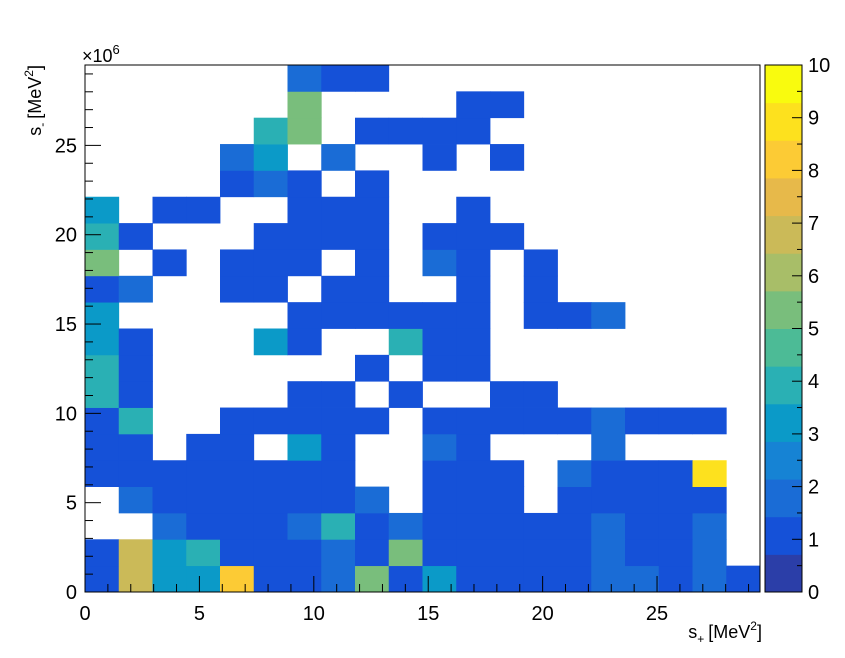 The image size is (845, 658). Describe the element at coordinates (657, 614) in the screenshot. I see `x-tick-label: 25` at that location.